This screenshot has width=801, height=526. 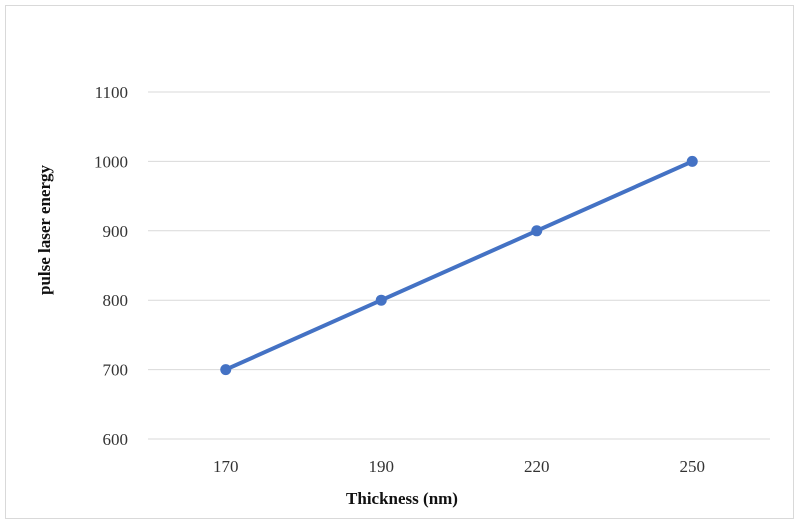 What do you see at coordinates (226, 466) in the screenshot?
I see `x-tick-label: 170` at bounding box center [226, 466].